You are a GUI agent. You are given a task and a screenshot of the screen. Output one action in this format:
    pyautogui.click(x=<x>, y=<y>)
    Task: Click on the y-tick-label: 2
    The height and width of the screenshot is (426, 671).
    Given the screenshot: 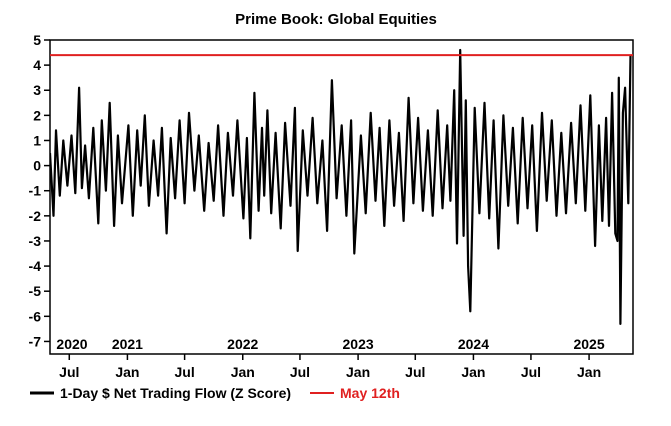 What is the action you would take?
    pyautogui.click(x=37, y=115)
    